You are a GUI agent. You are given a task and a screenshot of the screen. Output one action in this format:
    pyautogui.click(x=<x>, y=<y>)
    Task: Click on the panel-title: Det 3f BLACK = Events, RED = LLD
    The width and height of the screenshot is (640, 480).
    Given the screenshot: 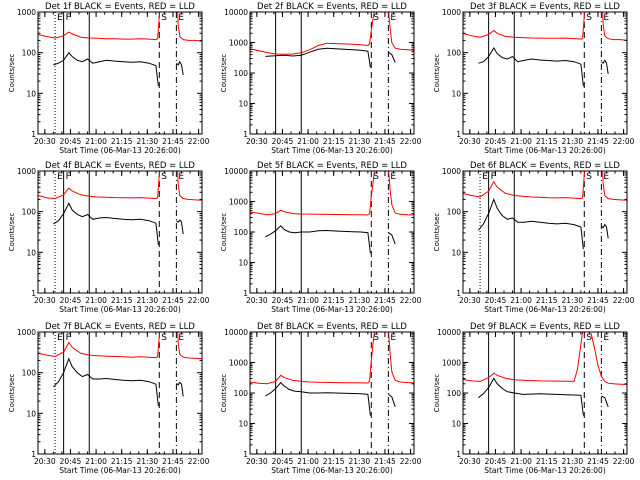 What is the action you would take?
    pyautogui.click(x=545, y=7)
    